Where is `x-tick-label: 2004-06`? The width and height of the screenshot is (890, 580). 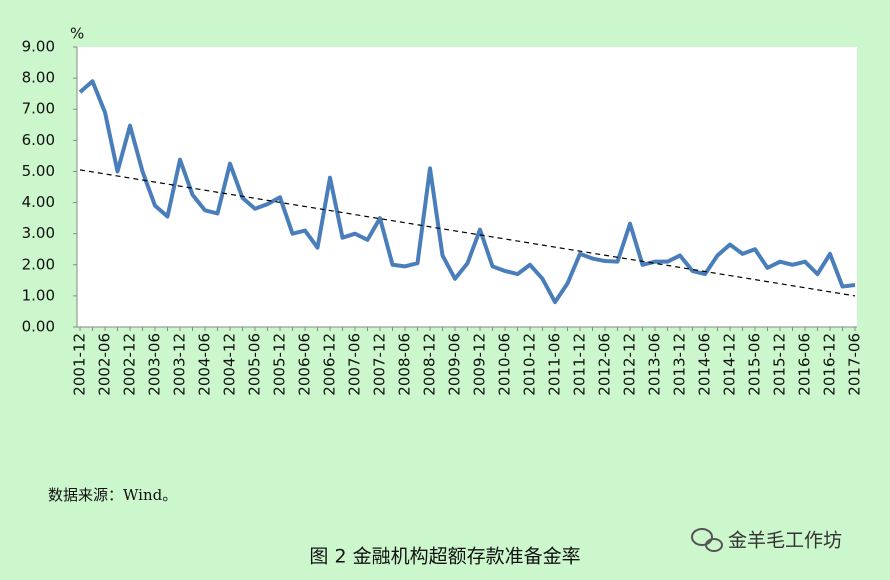 x-tick-label: 2004-06 is located at coordinates (205, 364).